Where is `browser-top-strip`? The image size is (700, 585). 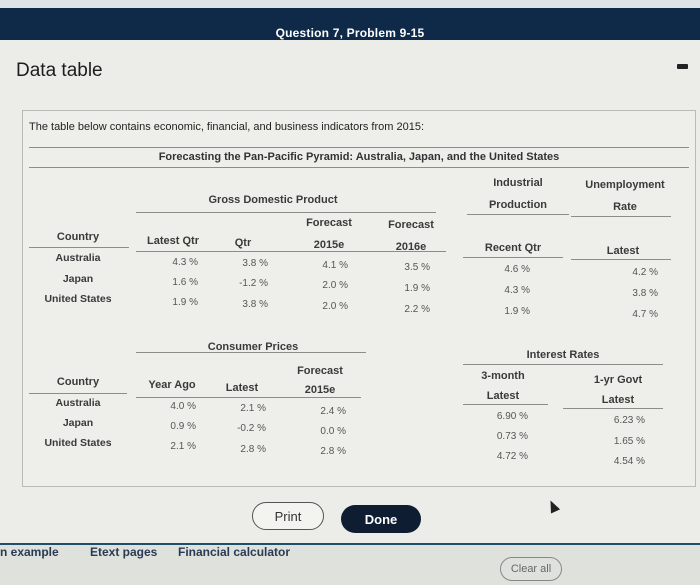
browser-top-strip is located at coordinates (350, 4).